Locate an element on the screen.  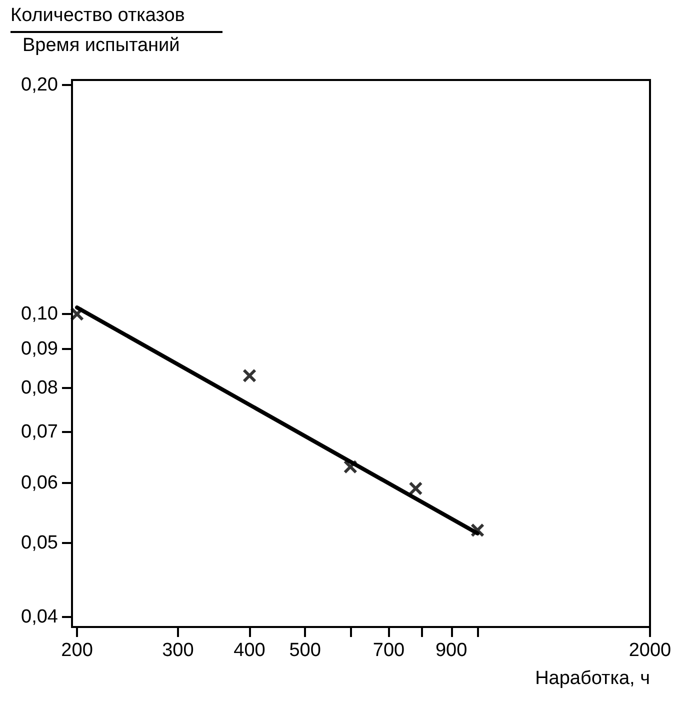
x-tick-label: 400 is located at coordinates (250, 650).